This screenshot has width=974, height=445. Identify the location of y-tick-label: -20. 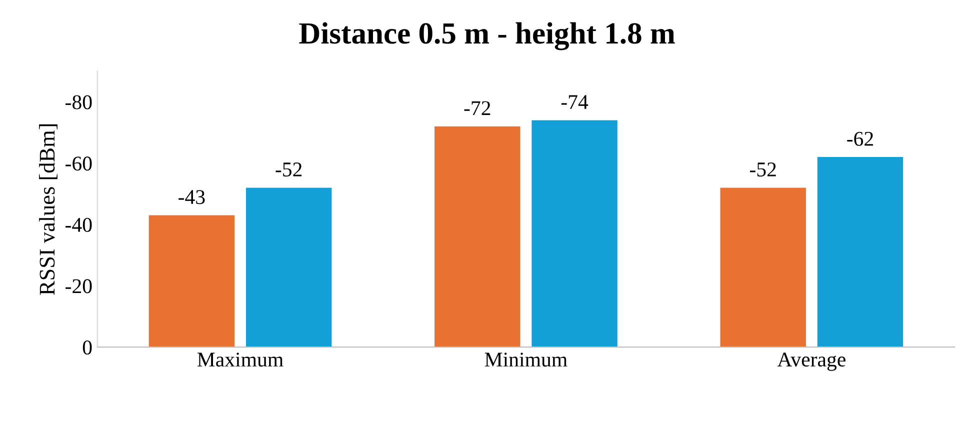
(79, 286).